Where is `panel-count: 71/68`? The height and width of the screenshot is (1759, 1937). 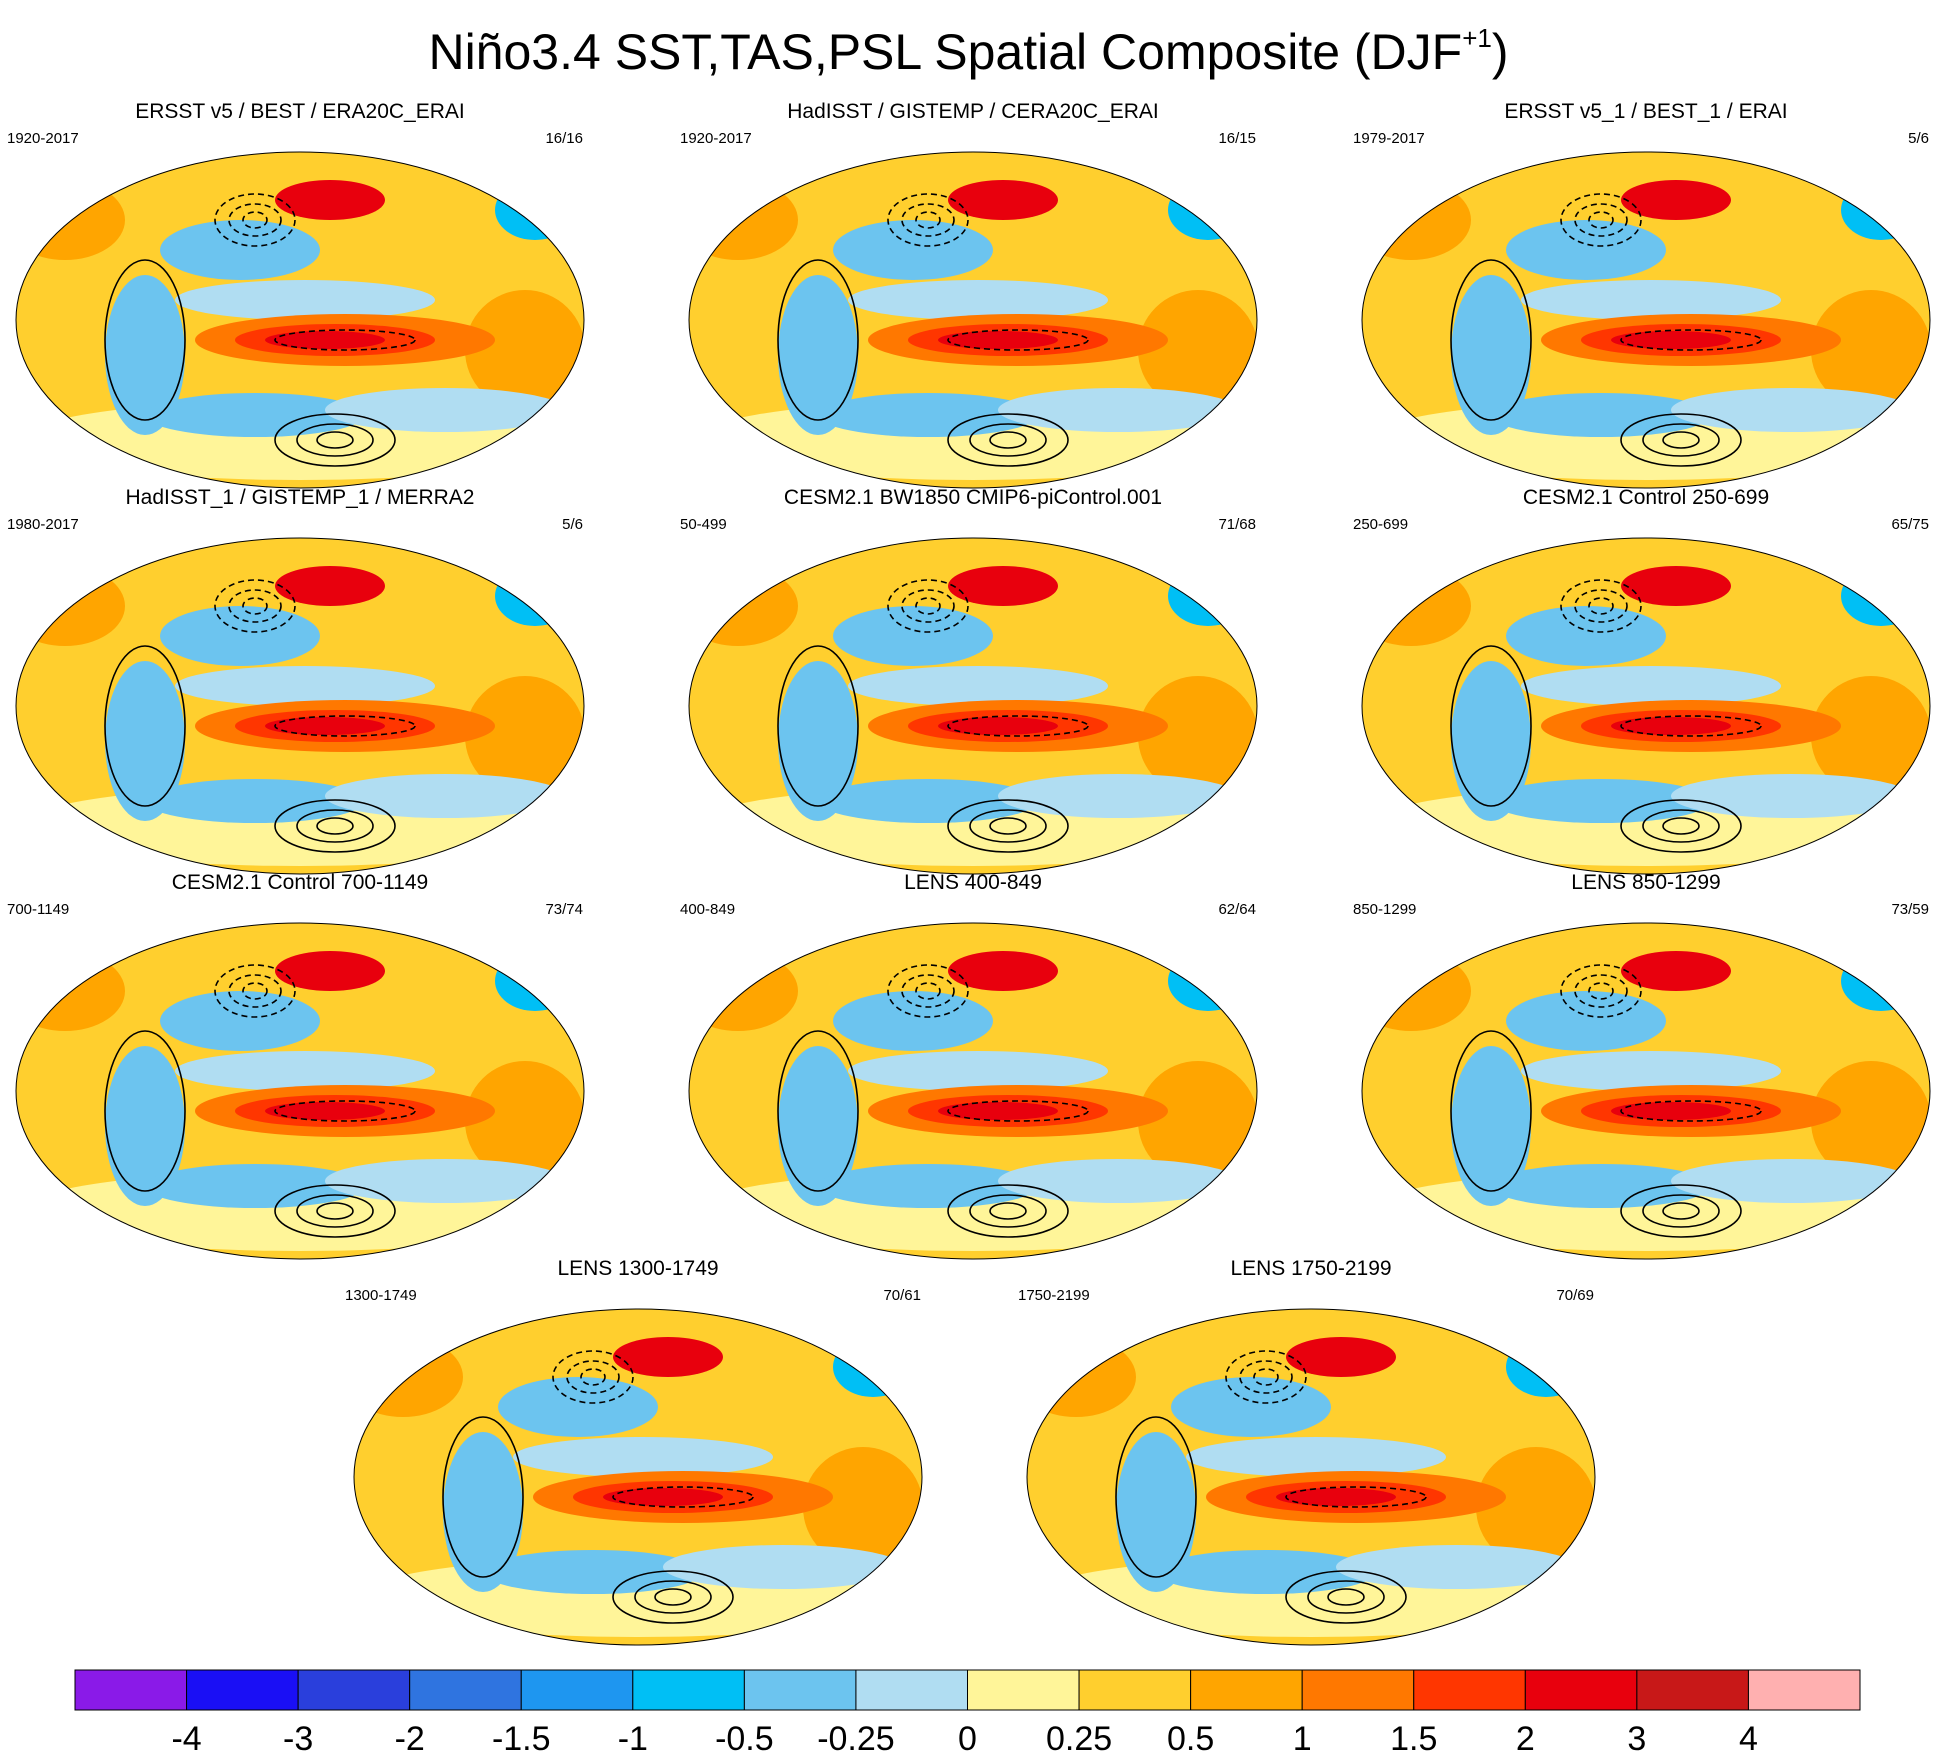 panel-count: 71/68 is located at coordinates (1237, 524).